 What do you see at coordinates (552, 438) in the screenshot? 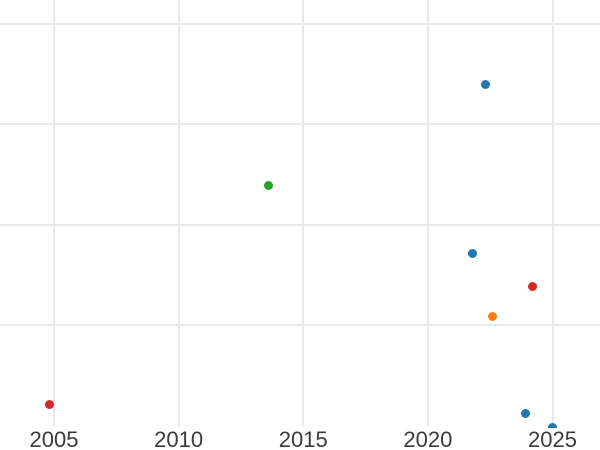
I see `x-tick-label: 2025` at bounding box center [552, 438].